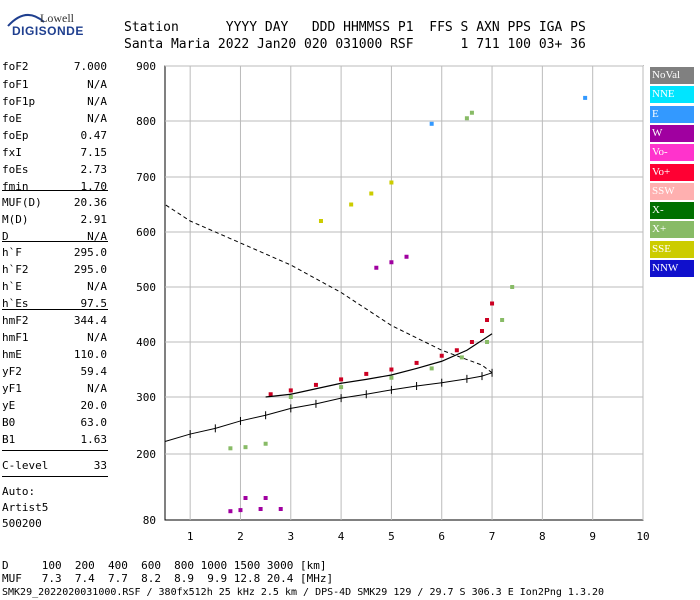 This screenshot has width=700, height=600. Describe the element at coordinates (54, 222) in the screenshot. I see `param-row: M(D) 2.91` at that location.